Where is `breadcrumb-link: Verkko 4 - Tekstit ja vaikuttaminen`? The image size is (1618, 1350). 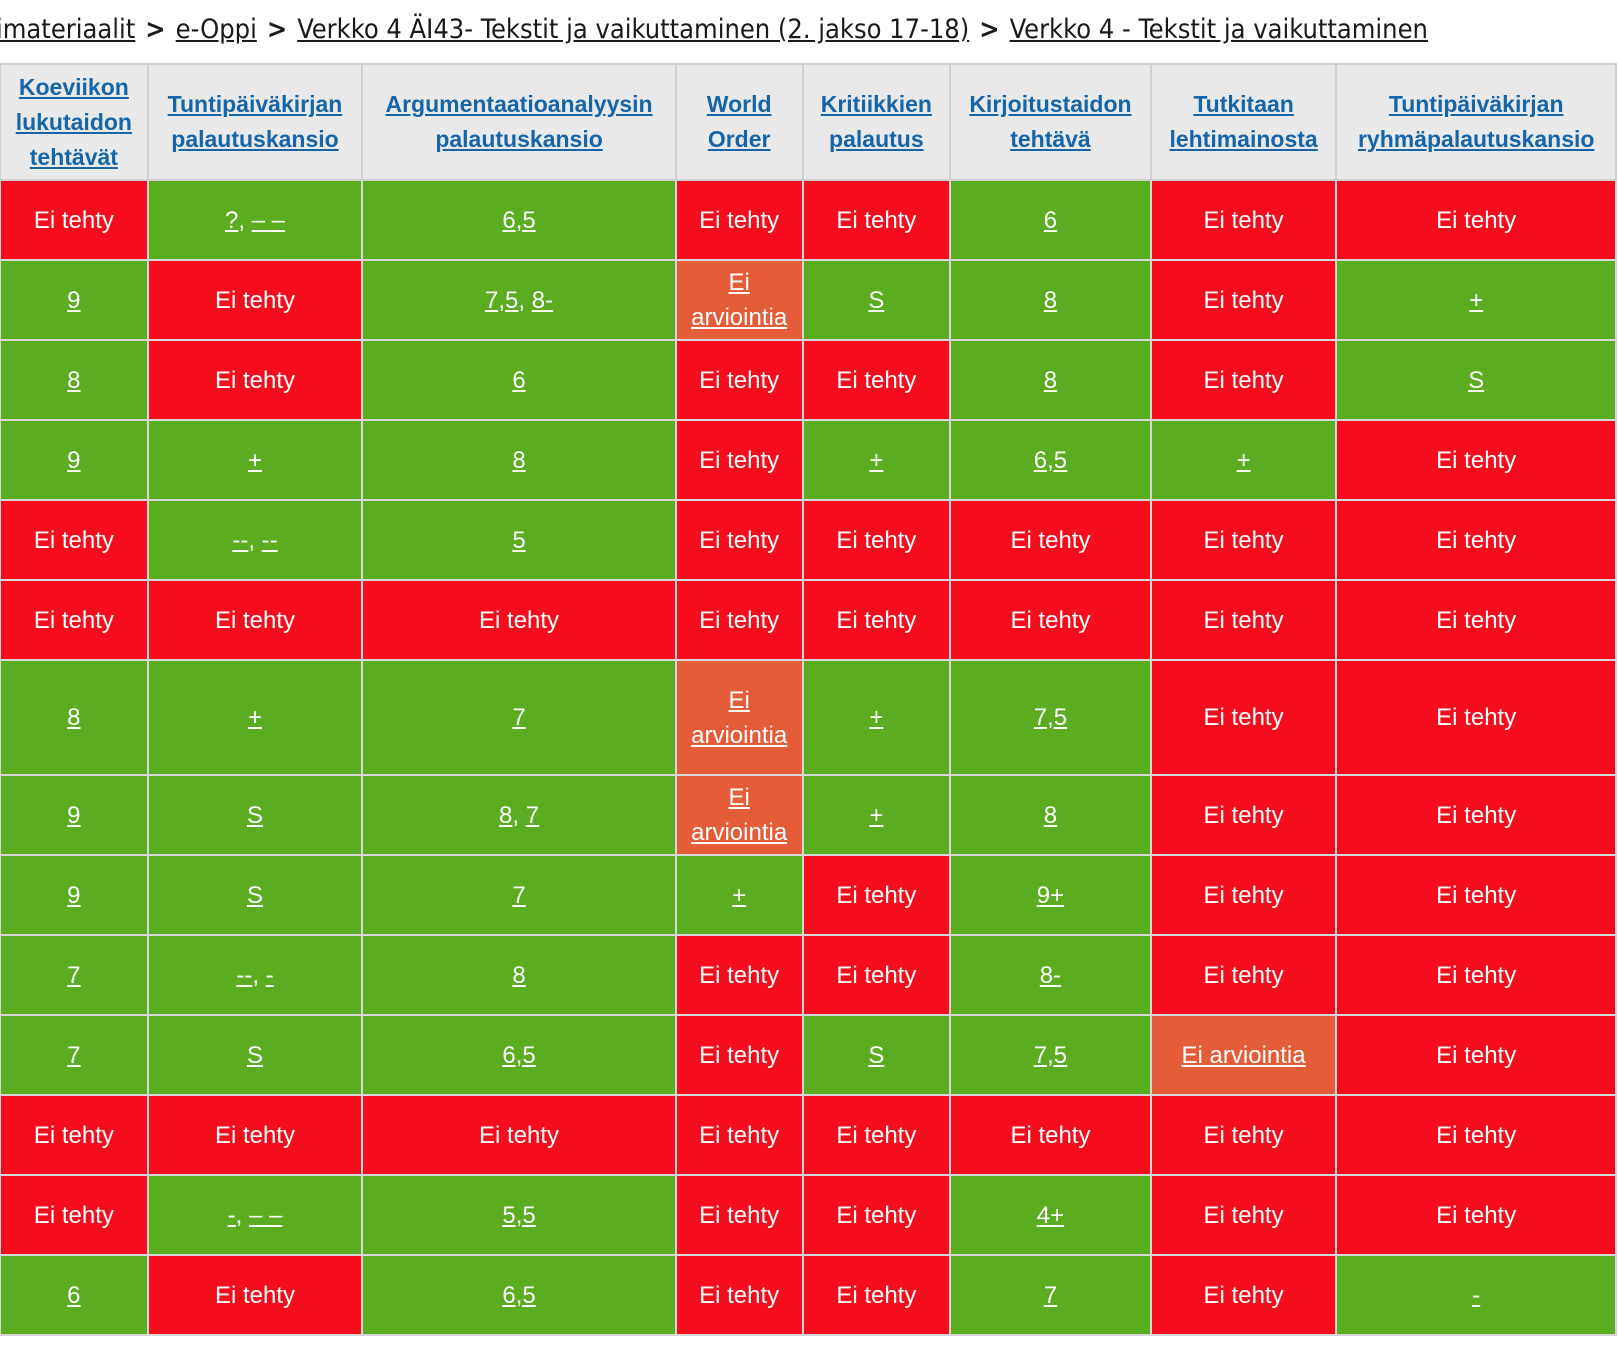
breadcrumb-link: Verkko 4 - Tekstit ja vaikuttaminen is located at coordinates (1218, 29).